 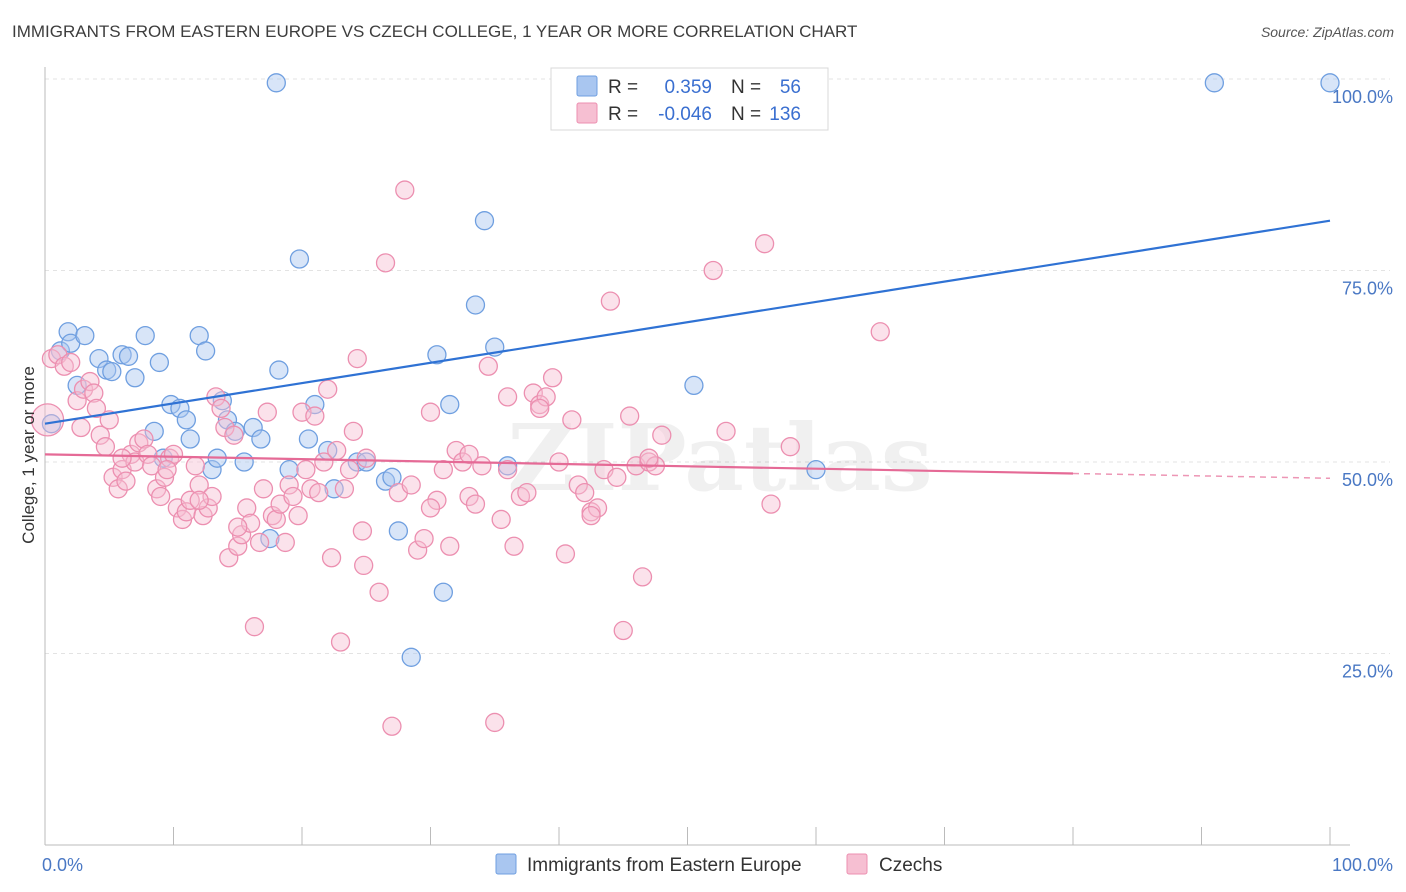 I want to click on legend-swatch-czechs, so click(x=587, y=113).